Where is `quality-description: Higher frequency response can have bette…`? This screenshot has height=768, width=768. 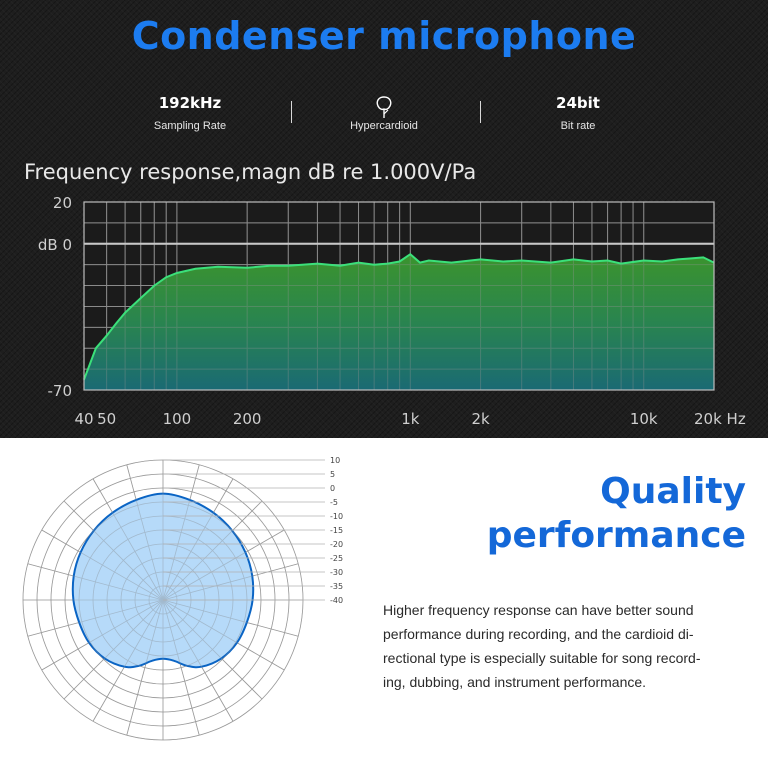 quality-description: Higher frequency response can have bette… is located at coordinates (565, 646).